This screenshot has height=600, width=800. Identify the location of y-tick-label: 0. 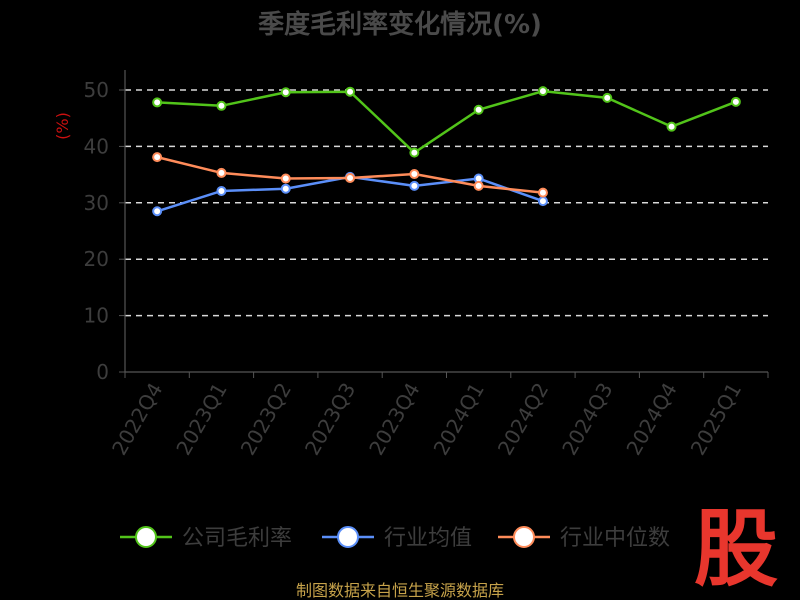
(102, 372).